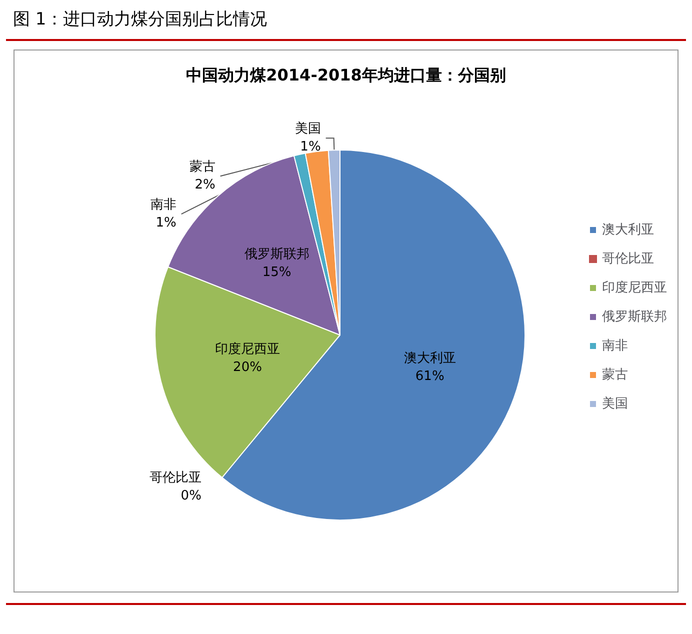 This screenshot has width=692, height=634. Describe the element at coordinates (202, 167) in the screenshot. I see `slice-label: 蒙古` at that location.